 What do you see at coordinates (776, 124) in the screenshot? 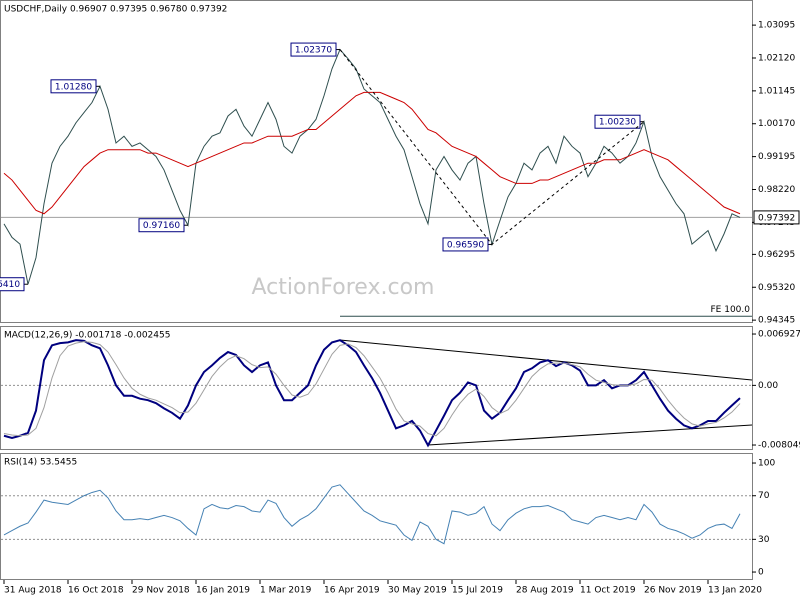
I see `y-tick-label: 1.00170` at bounding box center [776, 124].